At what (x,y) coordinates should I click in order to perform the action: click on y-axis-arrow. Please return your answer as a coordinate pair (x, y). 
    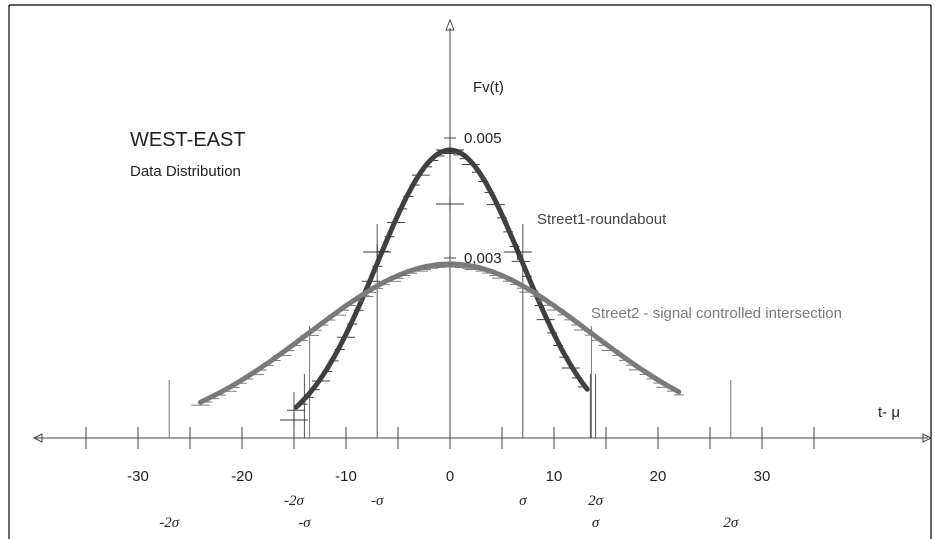
    Looking at the image, I should click on (450, 24).